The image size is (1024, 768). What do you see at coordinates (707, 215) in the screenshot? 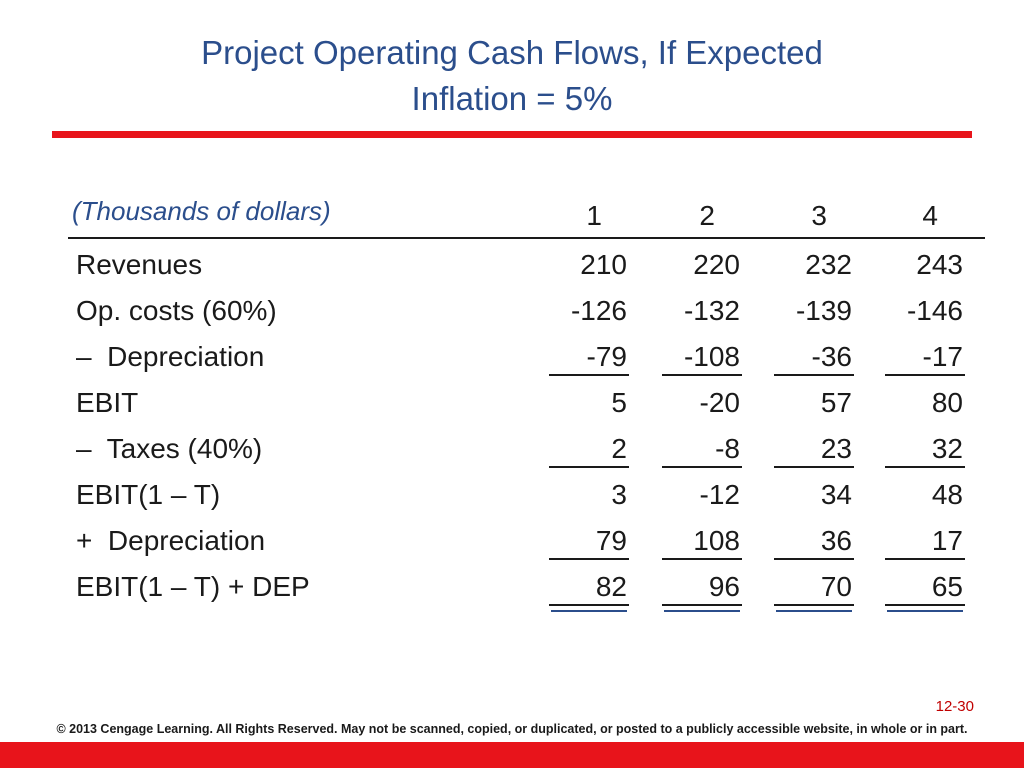
I see `column-header: 2` at bounding box center [707, 215].